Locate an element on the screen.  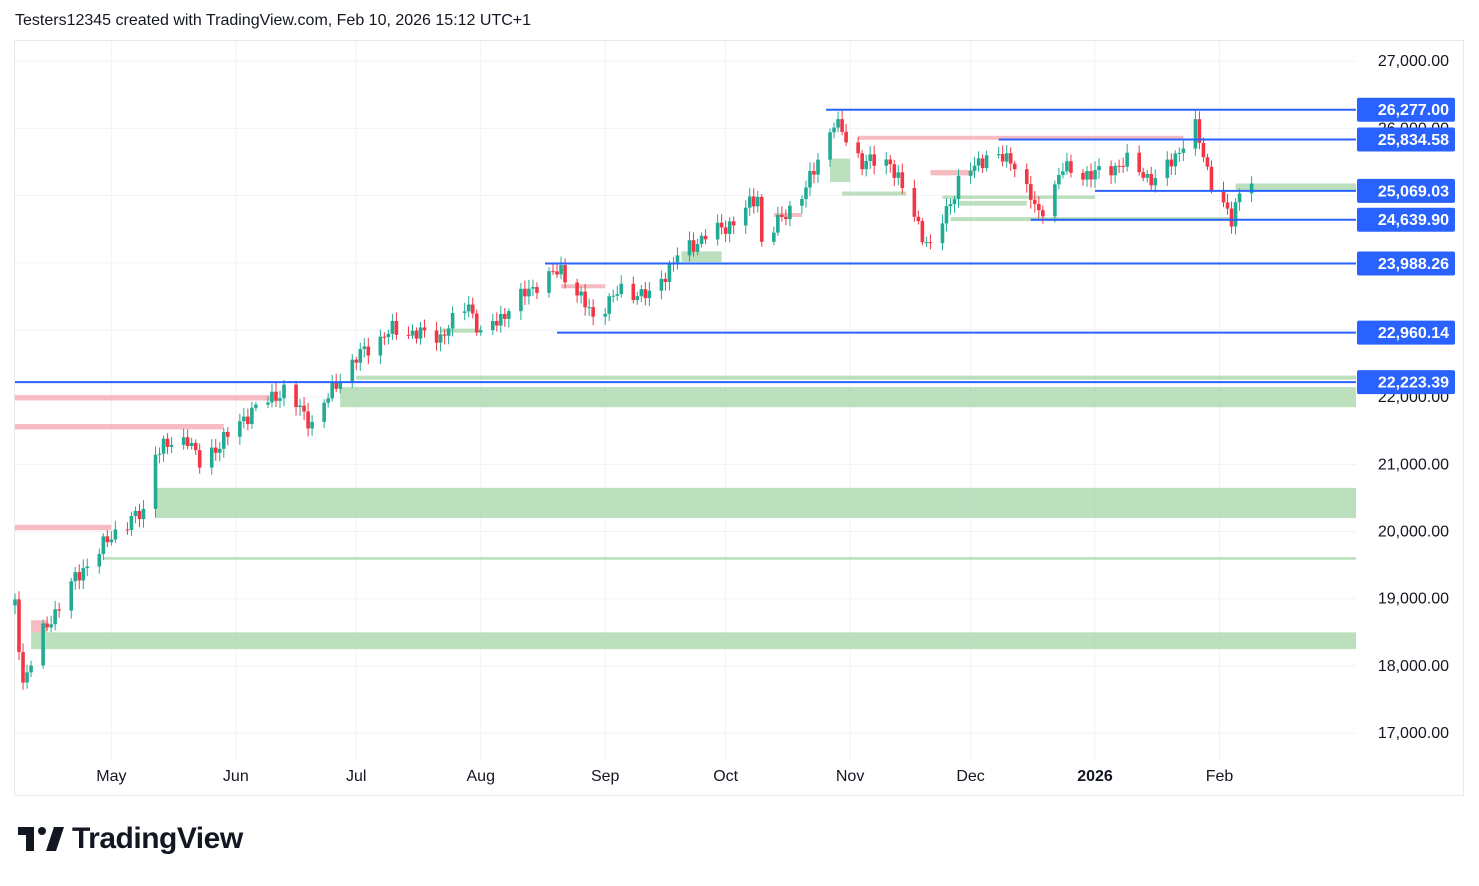
time-tick-label: Nov is located at coordinates (850, 776).